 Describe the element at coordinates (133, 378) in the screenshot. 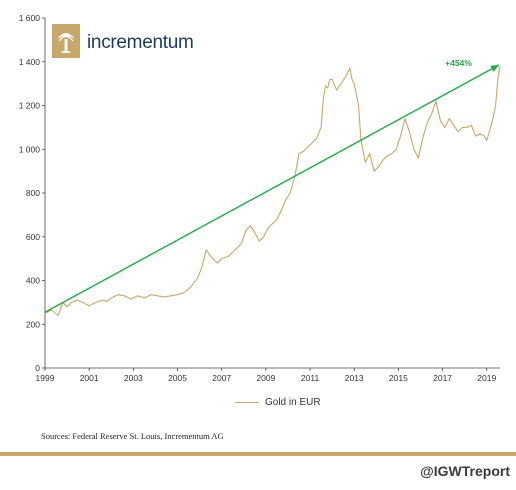

I see `x-tick-label: 2003` at that location.